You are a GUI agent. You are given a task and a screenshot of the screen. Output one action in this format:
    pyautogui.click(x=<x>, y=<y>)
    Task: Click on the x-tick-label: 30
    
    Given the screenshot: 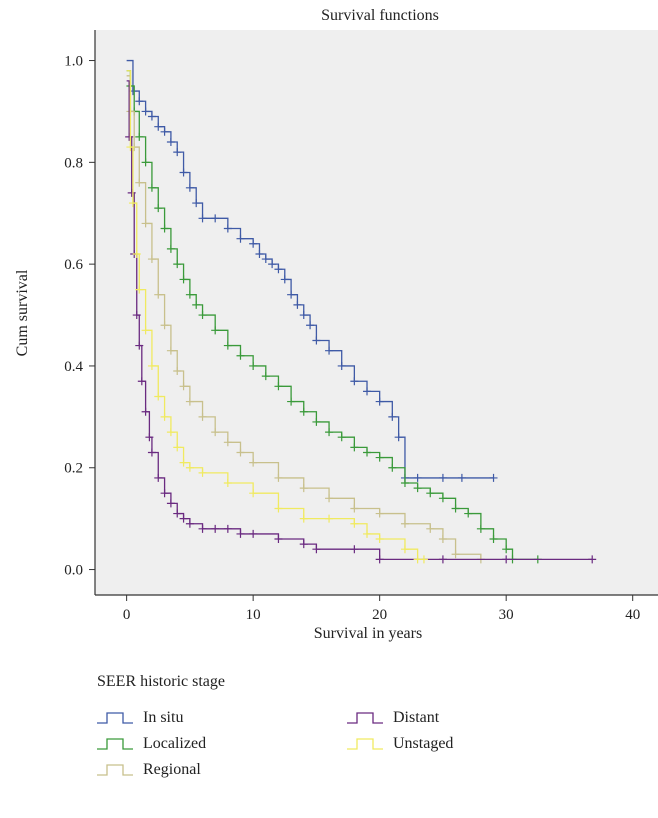 What is the action you would take?
    pyautogui.click(x=506, y=615)
    